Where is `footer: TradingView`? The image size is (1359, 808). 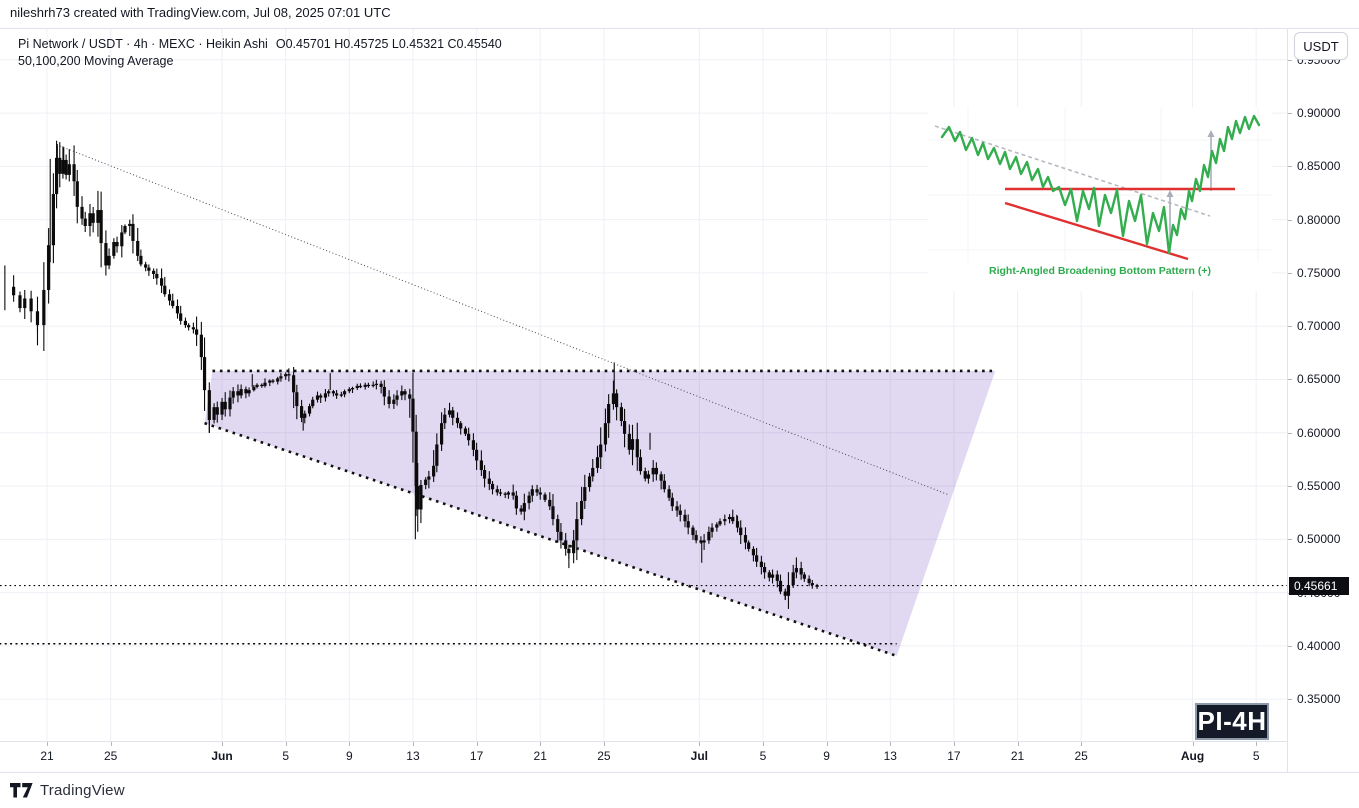
footer: TradingView is located at coordinates (679, 790).